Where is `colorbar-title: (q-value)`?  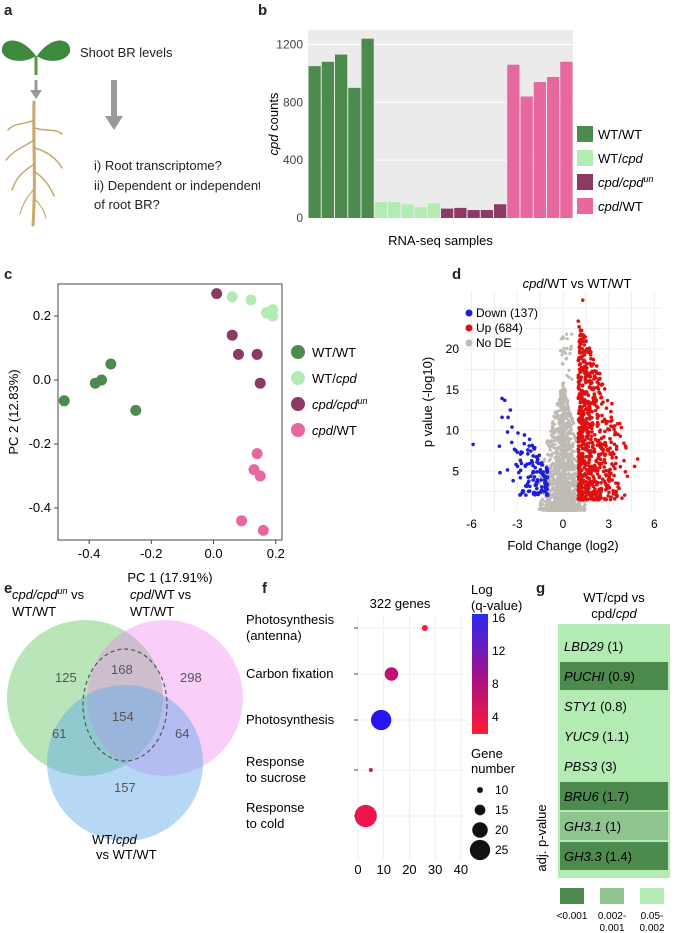
colorbar-title: (q-value) is located at coordinates (496, 605).